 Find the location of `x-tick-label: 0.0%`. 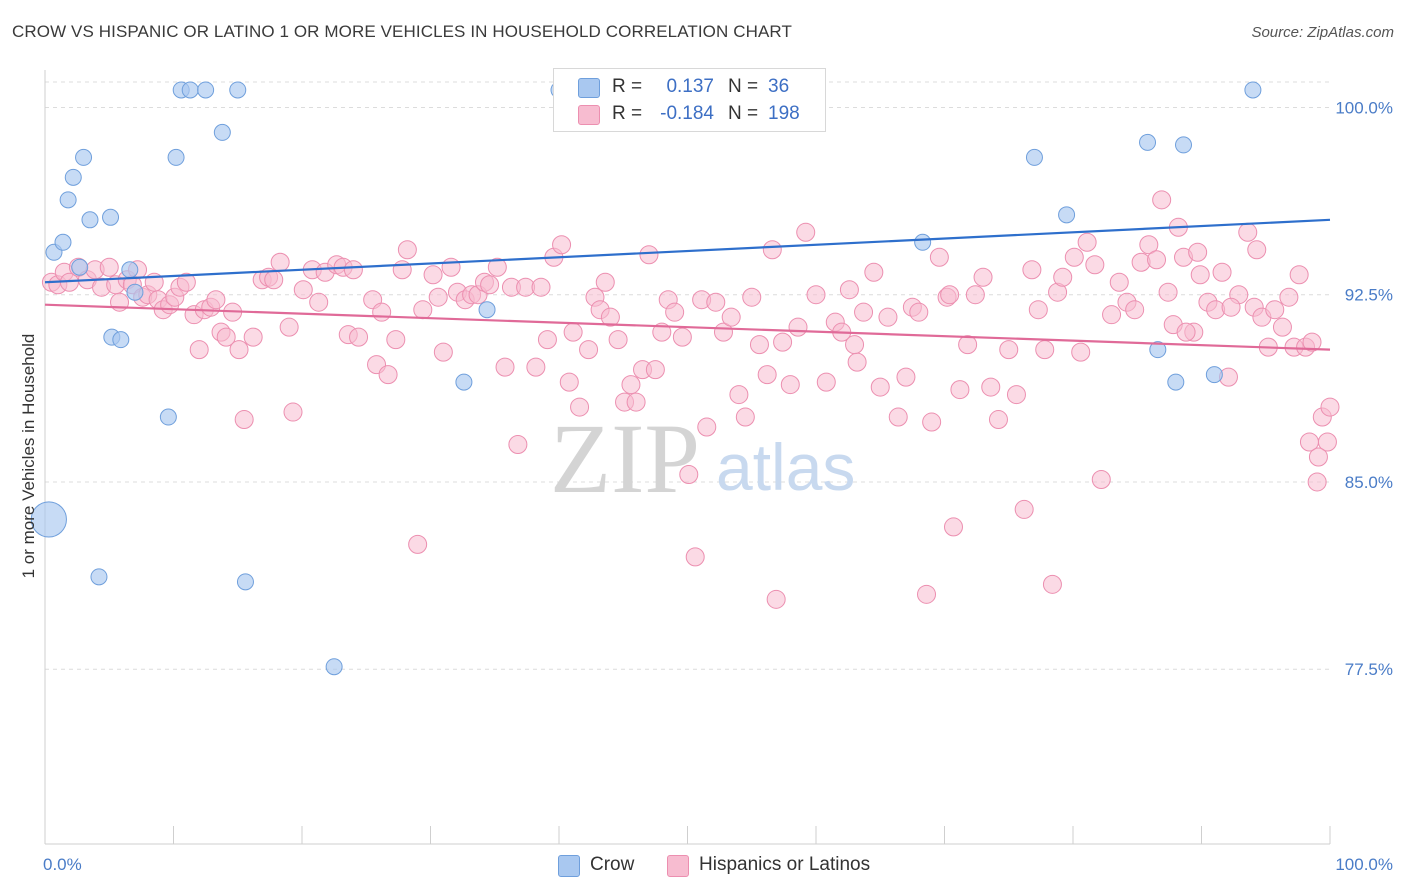

x-tick-label: 0.0% is located at coordinates (62, 864).